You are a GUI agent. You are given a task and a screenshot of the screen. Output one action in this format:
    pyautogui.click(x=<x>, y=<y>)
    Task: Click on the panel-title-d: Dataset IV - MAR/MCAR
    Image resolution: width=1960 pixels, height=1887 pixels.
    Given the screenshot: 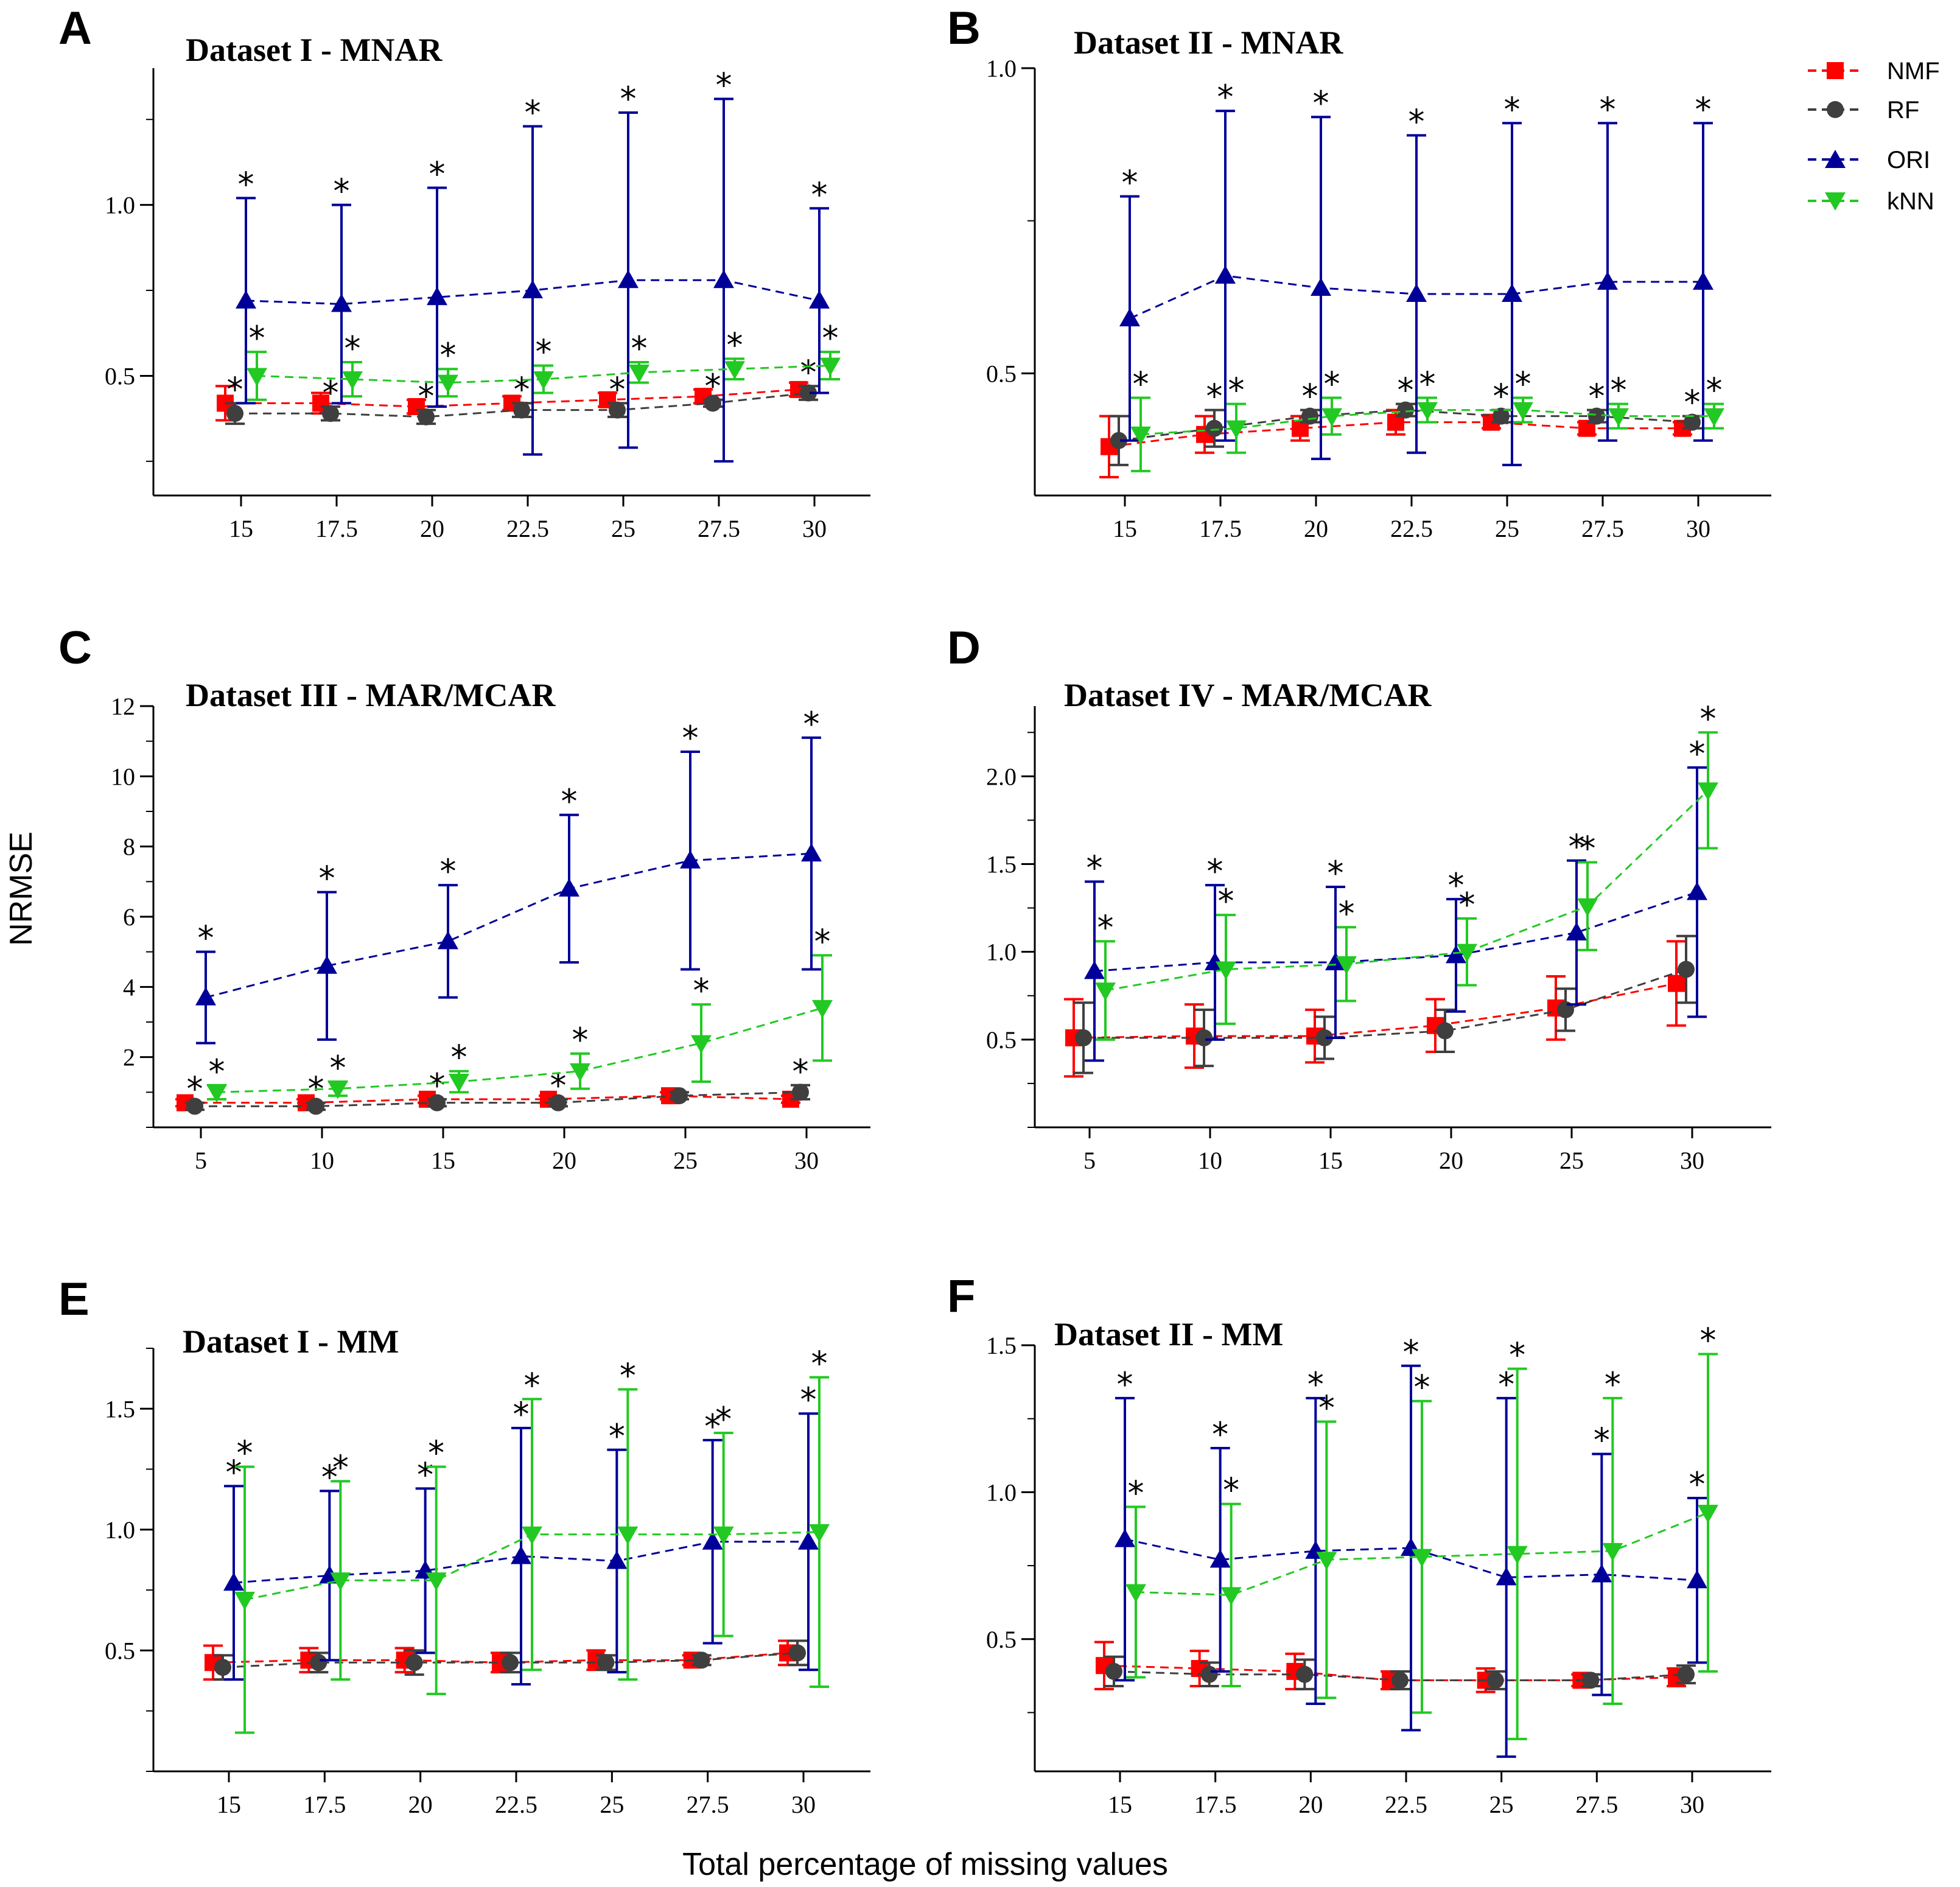 What is the action you would take?
    pyautogui.click(x=1248, y=695)
    